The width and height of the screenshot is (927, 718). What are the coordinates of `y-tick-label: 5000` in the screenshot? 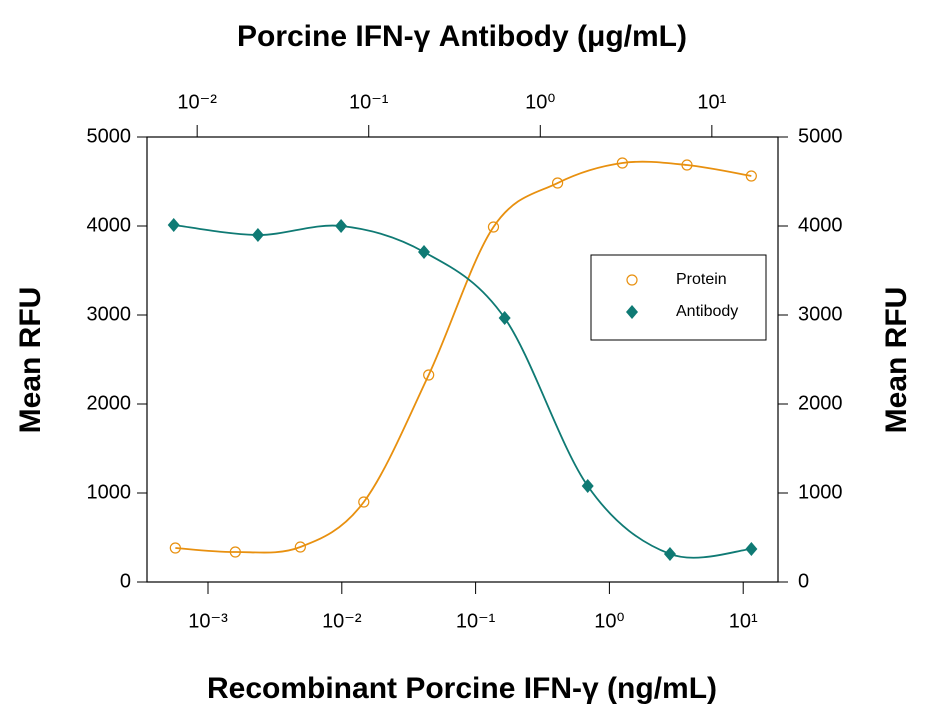 It's located at (109, 136).